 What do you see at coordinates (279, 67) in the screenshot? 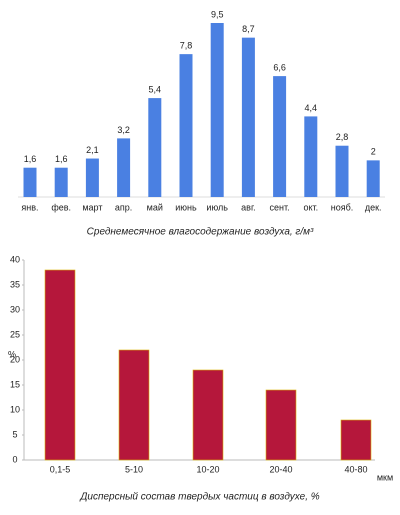
I see `value-label: 6,6` at bounding box center [279, 67].